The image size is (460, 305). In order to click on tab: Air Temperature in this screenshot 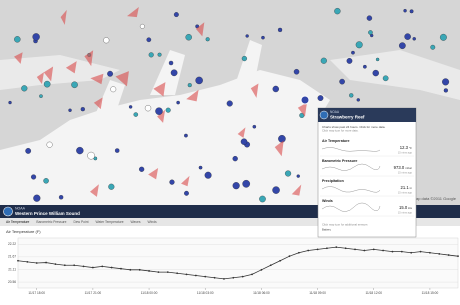, I will do `click(18, 222)`.